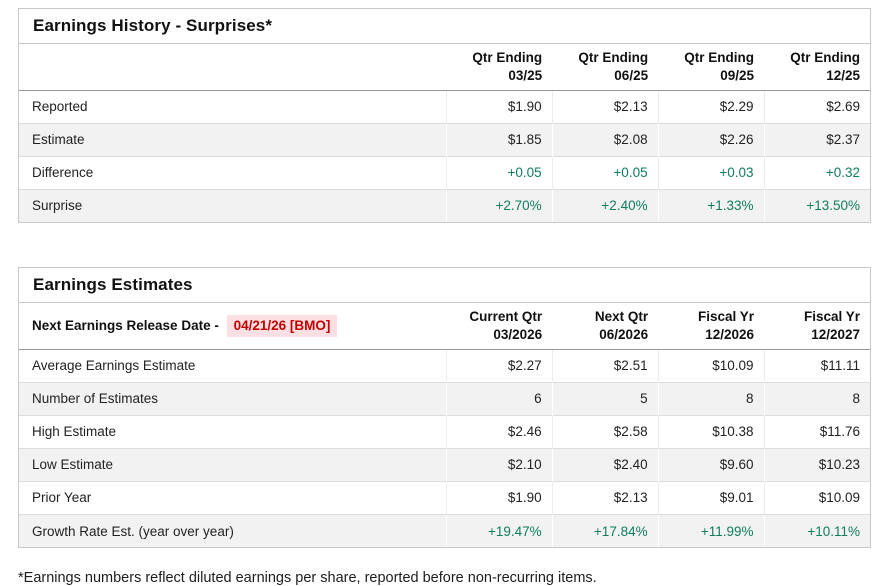  I want to click on table-row: Difference +0.05 +0.05 +0.03 +0.32, so click(444, 172).